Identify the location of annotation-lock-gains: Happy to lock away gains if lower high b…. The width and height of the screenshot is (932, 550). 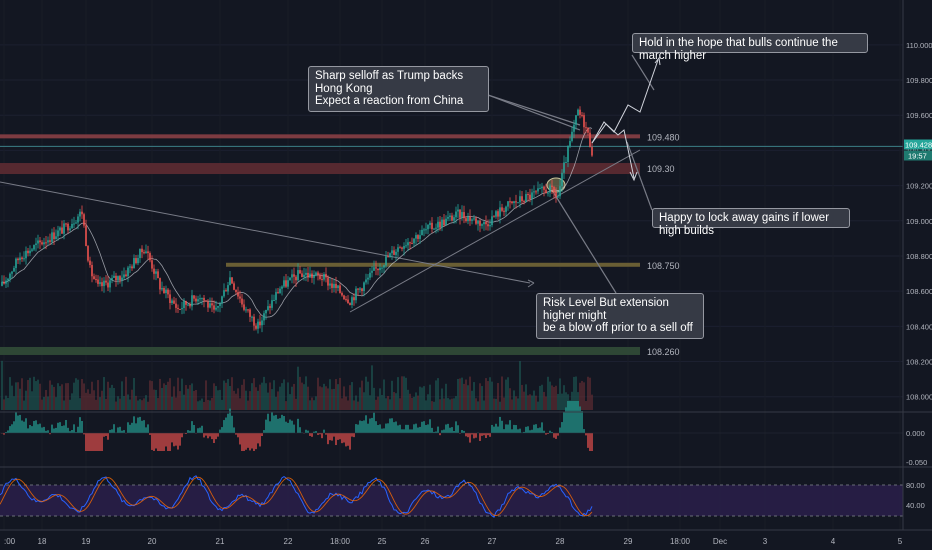
(751, 222).